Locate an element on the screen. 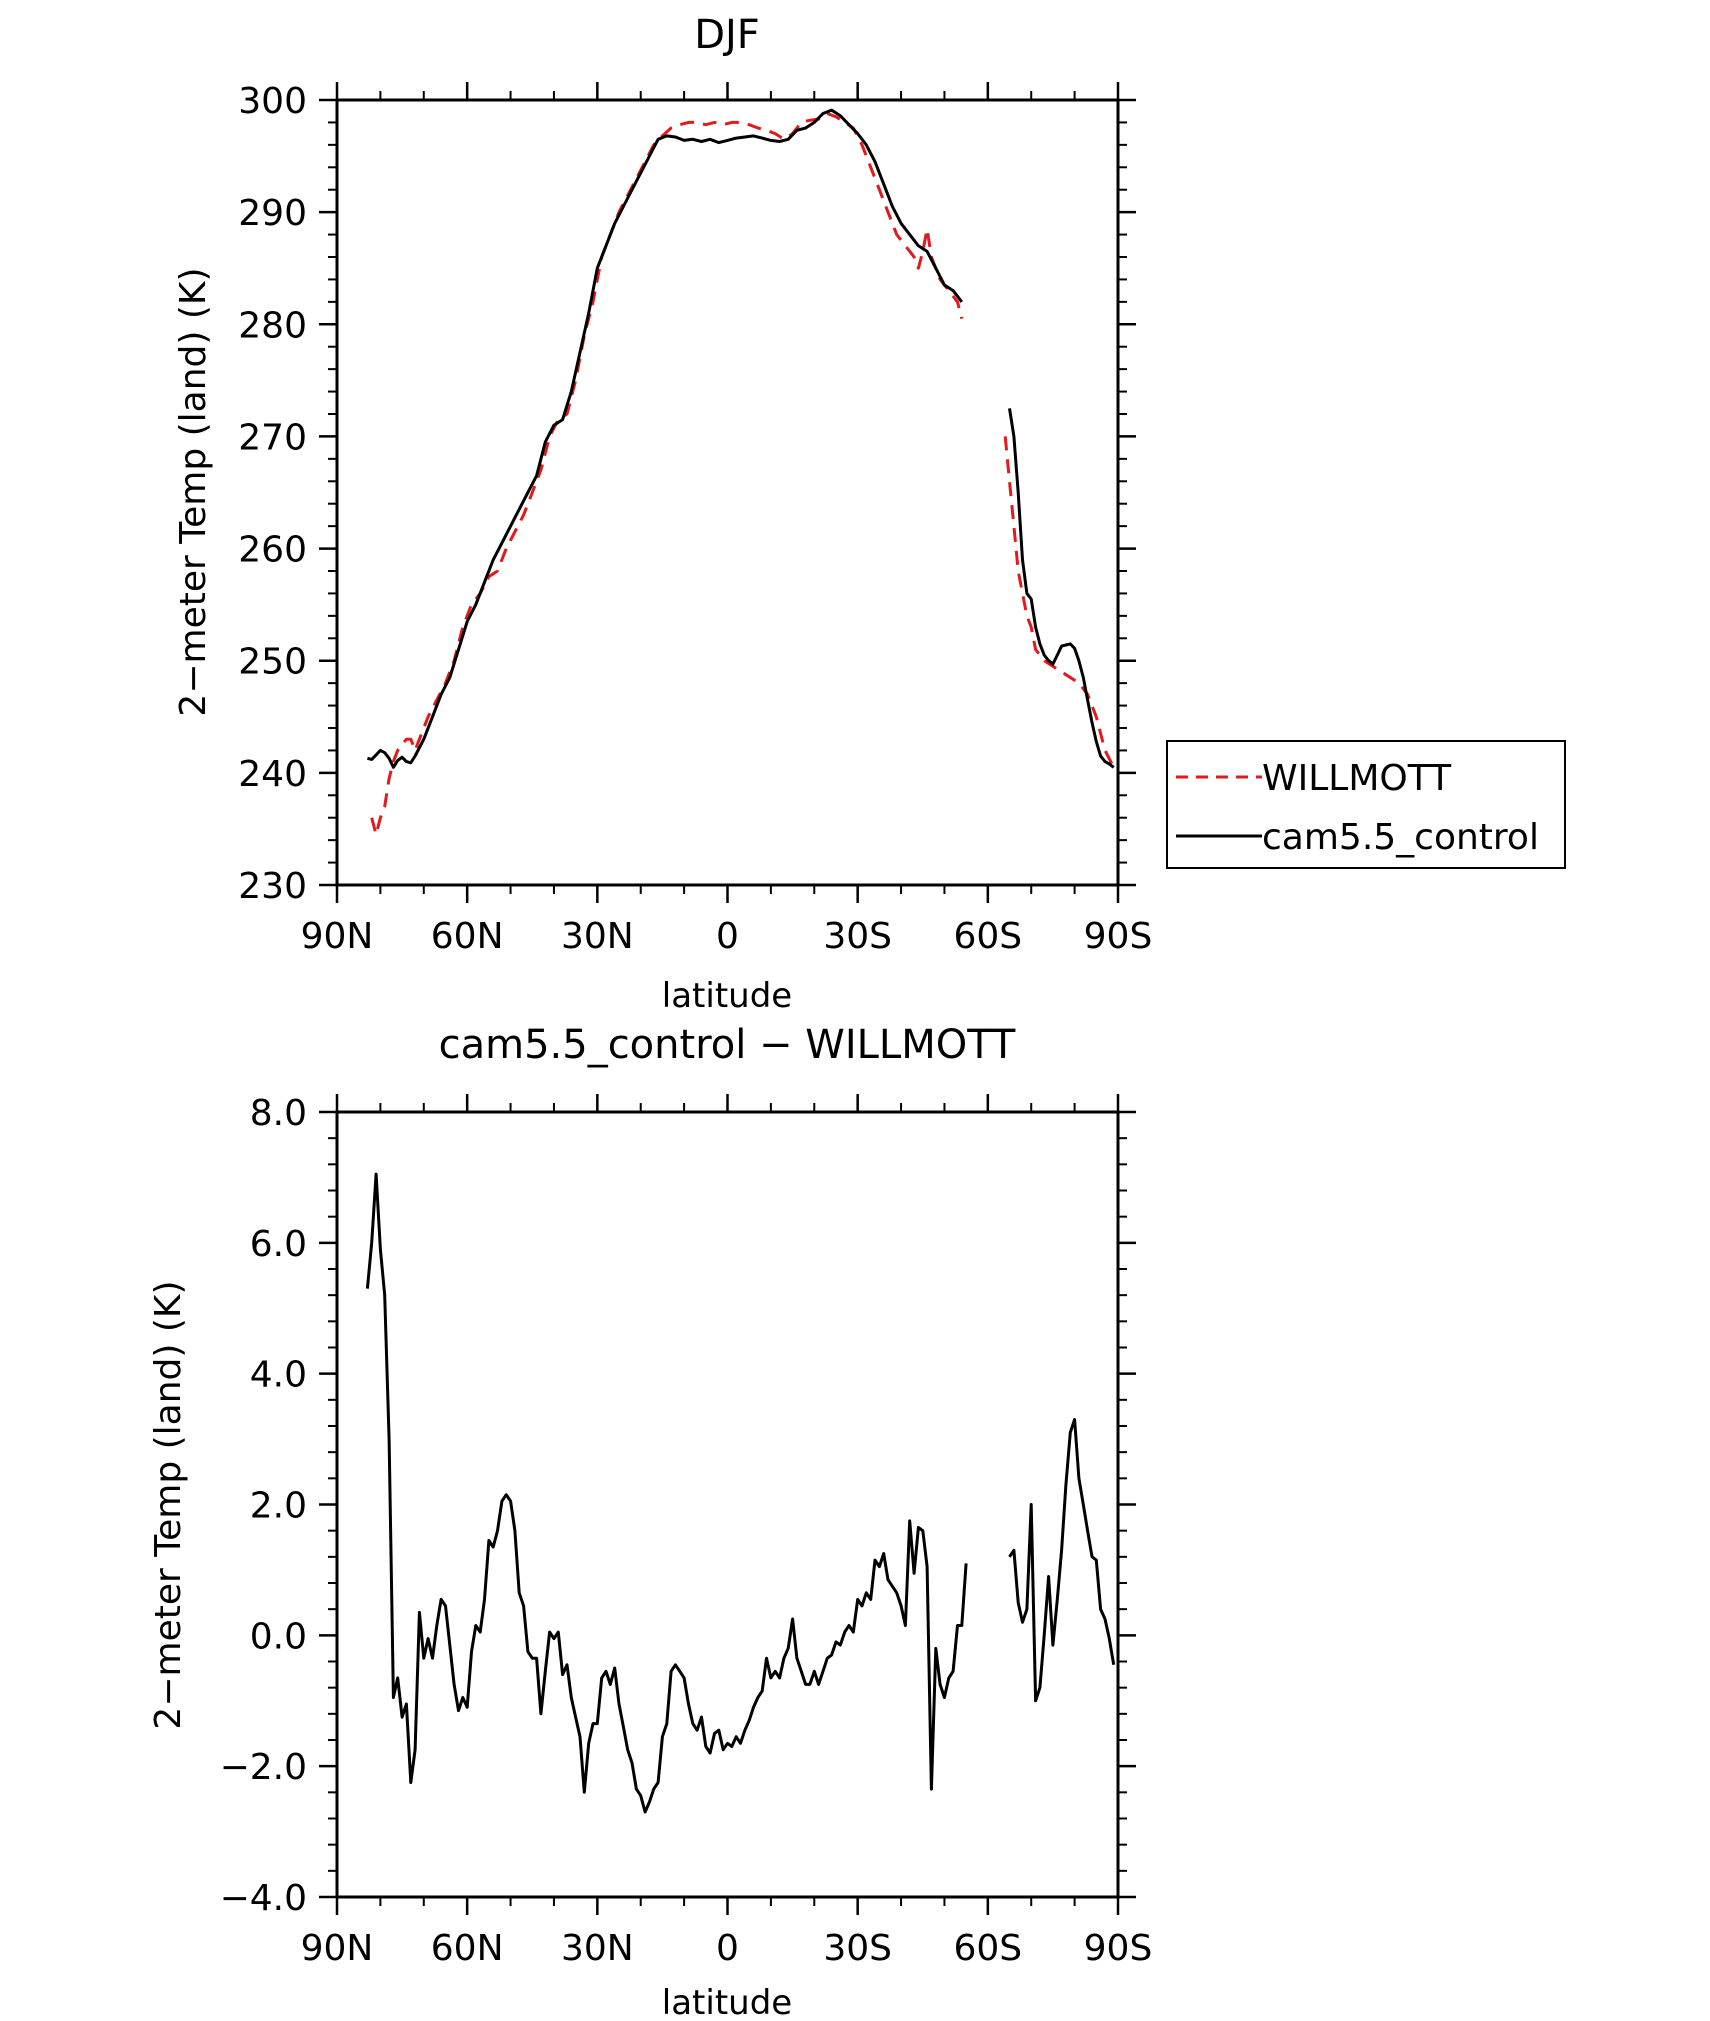  legend-box is located at coordinates (1366, 804).